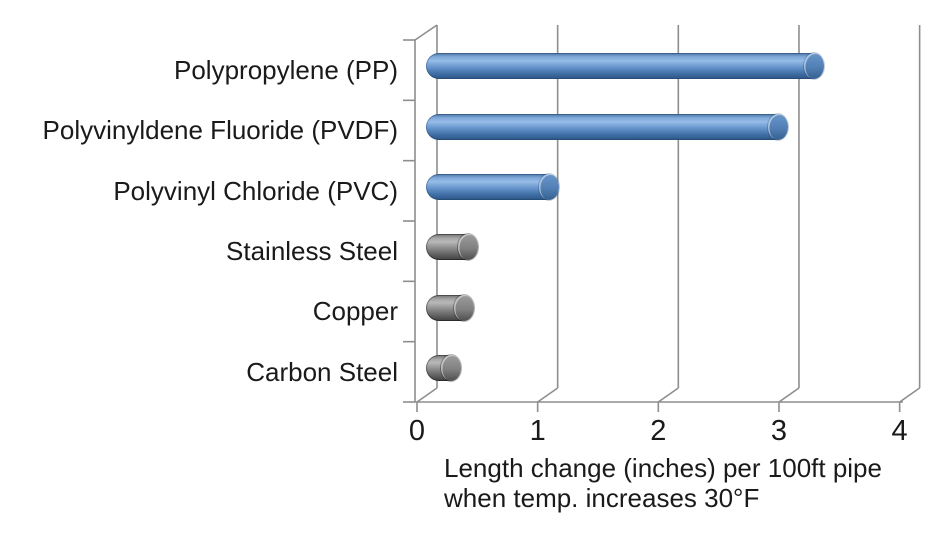 The image size is (950, 555). What do you see at coordinates (426, 32) in the screenshot?
I see `wall-depth-diagonal` at bounding box center [426, 32].